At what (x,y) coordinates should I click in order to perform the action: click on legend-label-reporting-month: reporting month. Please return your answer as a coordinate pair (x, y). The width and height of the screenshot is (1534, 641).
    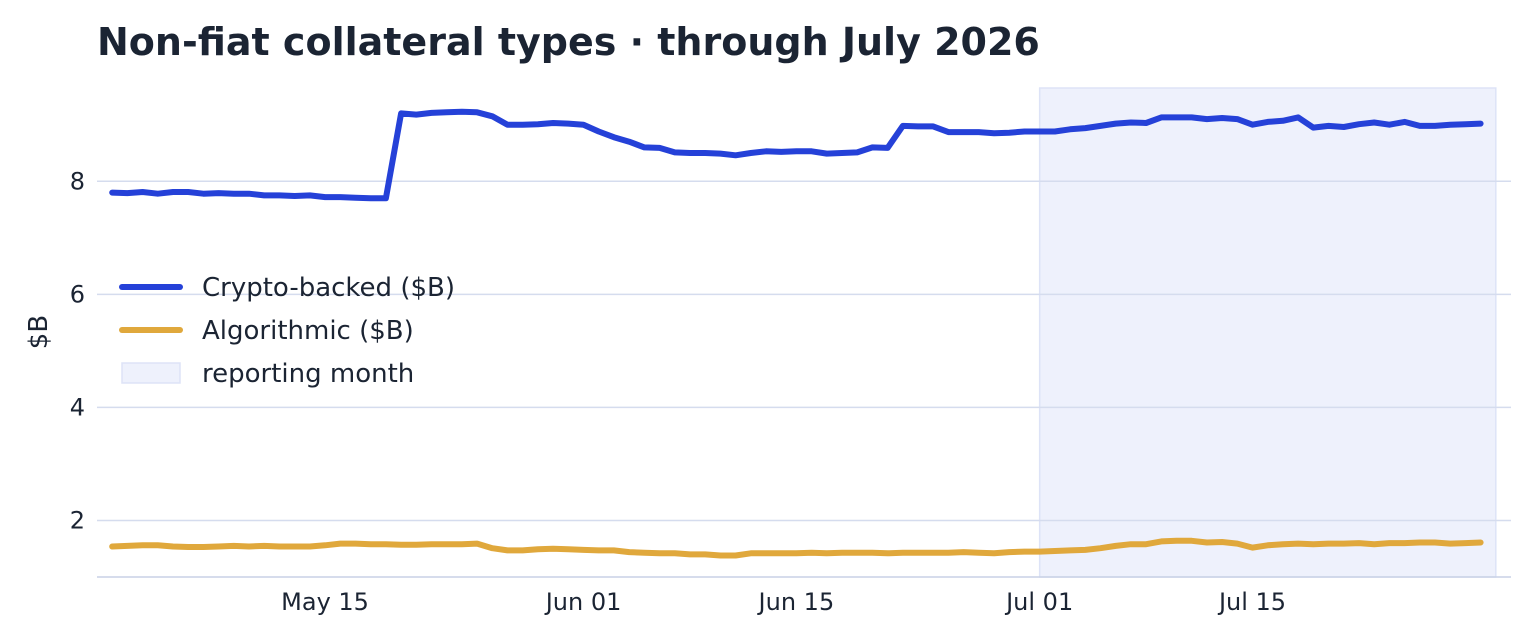
    Looking at the image, I should click on (308, 374).